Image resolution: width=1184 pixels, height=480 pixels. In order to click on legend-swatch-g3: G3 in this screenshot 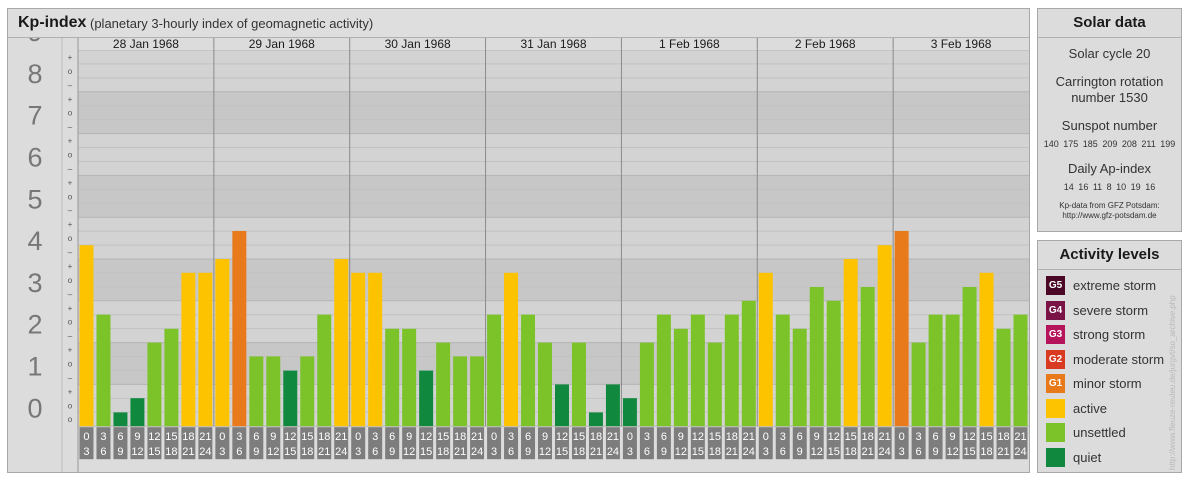, I will do `click(1055, 334)`.